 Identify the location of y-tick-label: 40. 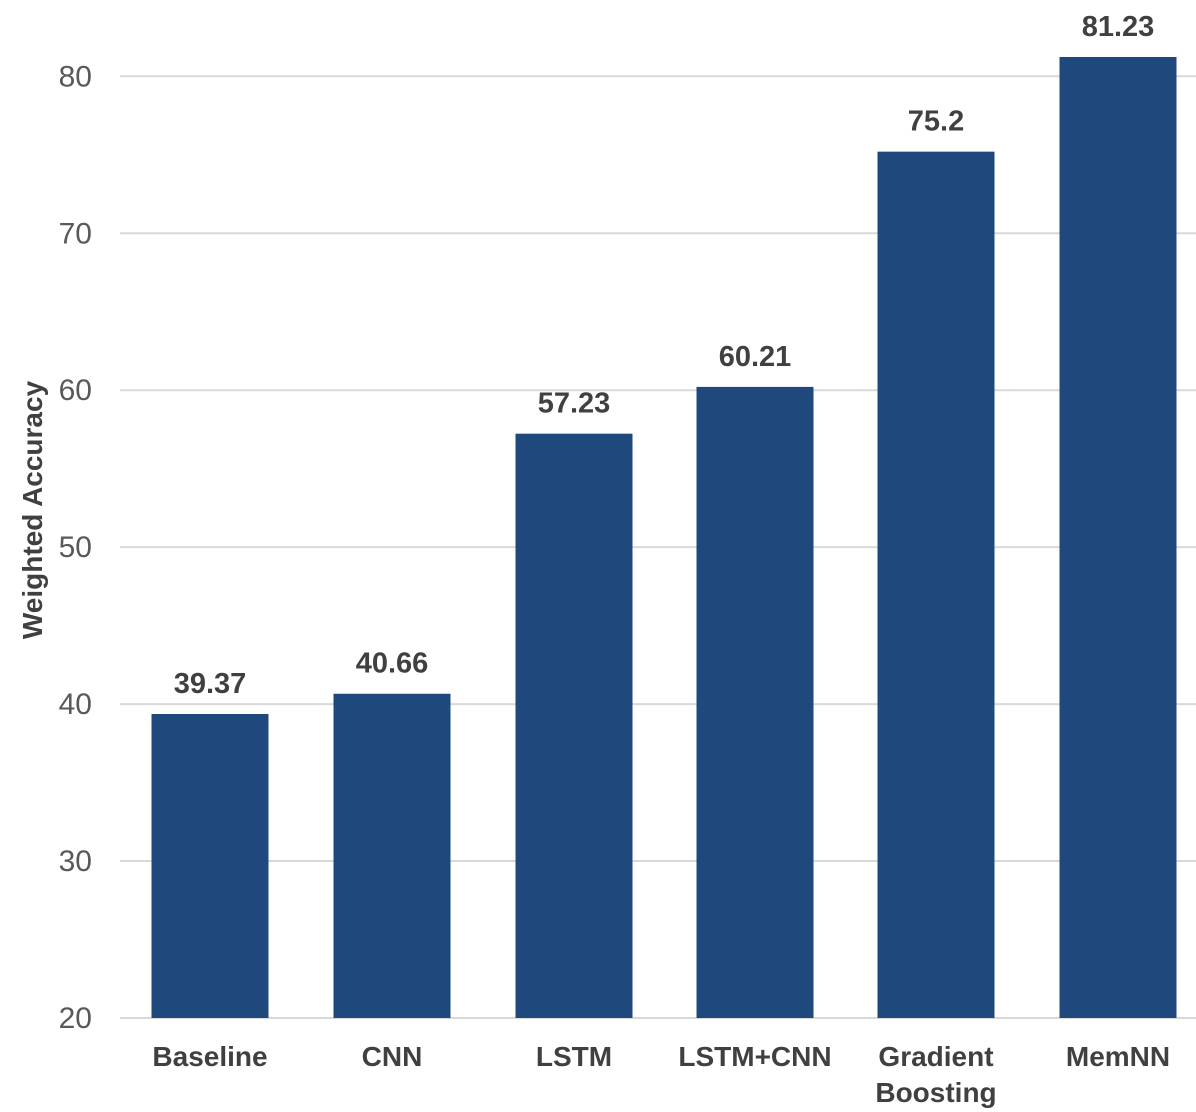
(75, 704).